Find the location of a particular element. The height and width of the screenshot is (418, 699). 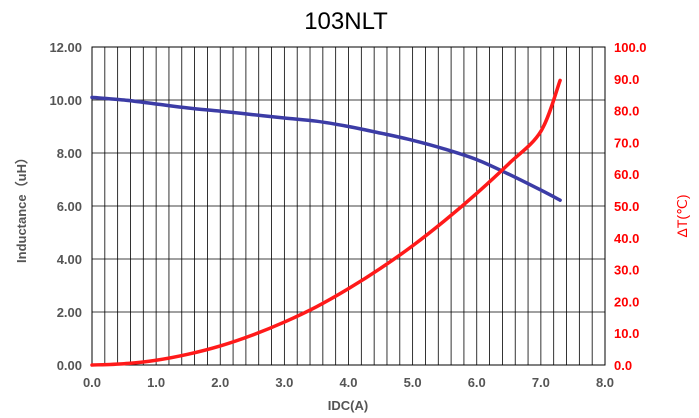

x-tick-label: 6.0 is located at coordinates (477, 382).